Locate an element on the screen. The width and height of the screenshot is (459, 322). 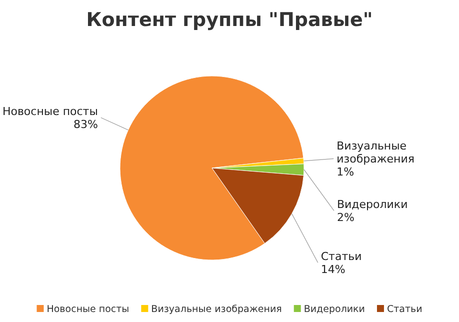
legend-label: Визуальные изображения is located at coordinates (216, 309).